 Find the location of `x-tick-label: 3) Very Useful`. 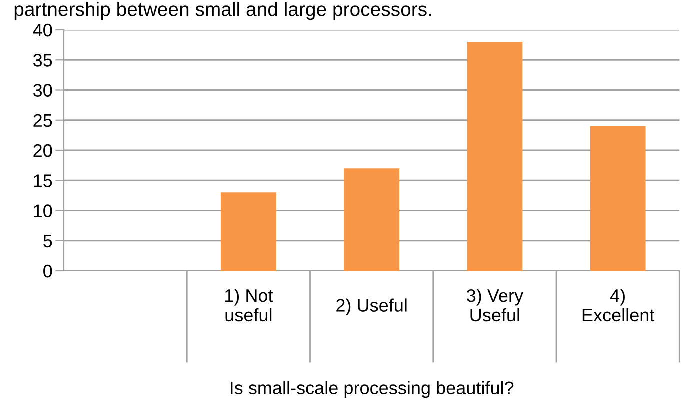

x-tick-label: 3) Very Useful is located at coordinates (495, 305).